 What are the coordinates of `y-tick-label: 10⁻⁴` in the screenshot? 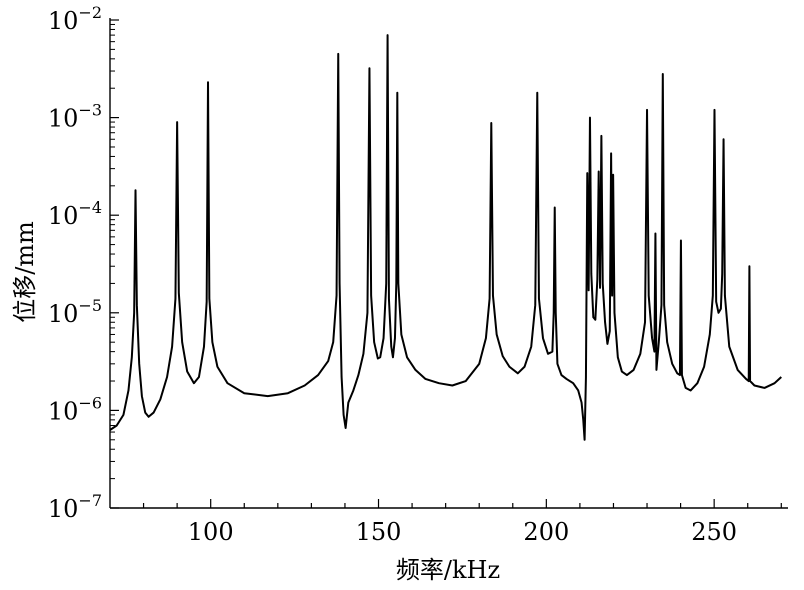 It's located at (75, 214).